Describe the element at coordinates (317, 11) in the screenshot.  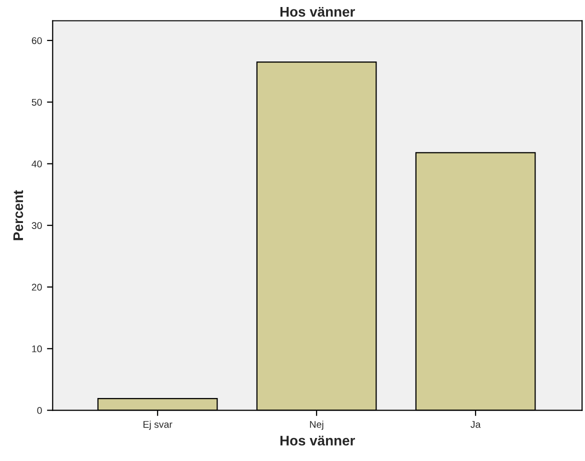
I see `chart-title: Hos vänner` at that location.